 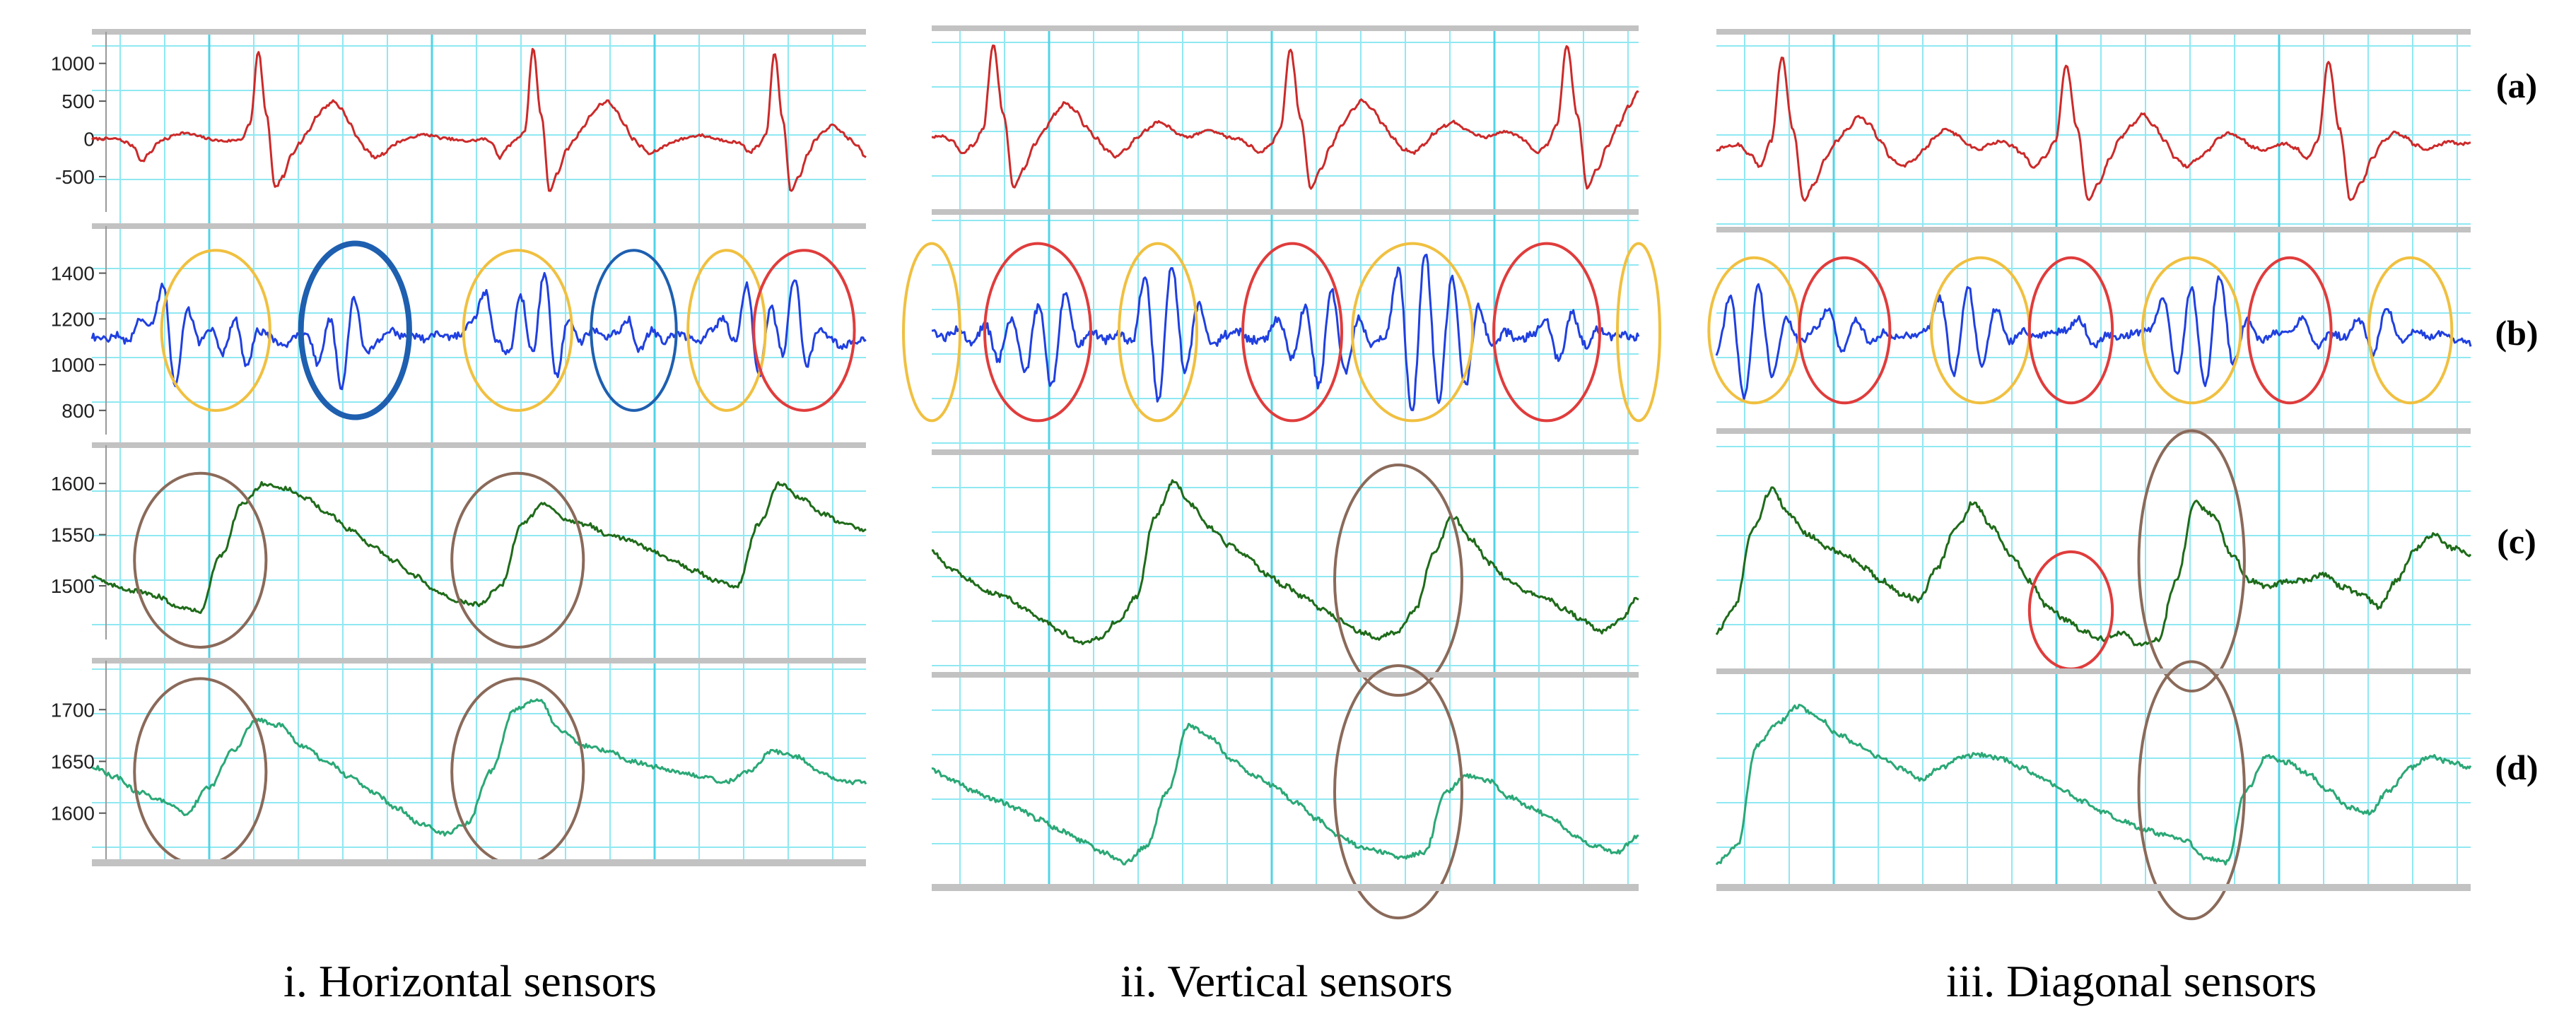 I want to click on row-c-panel-1: 1600 1550 1500, so click(x=459, y=545).